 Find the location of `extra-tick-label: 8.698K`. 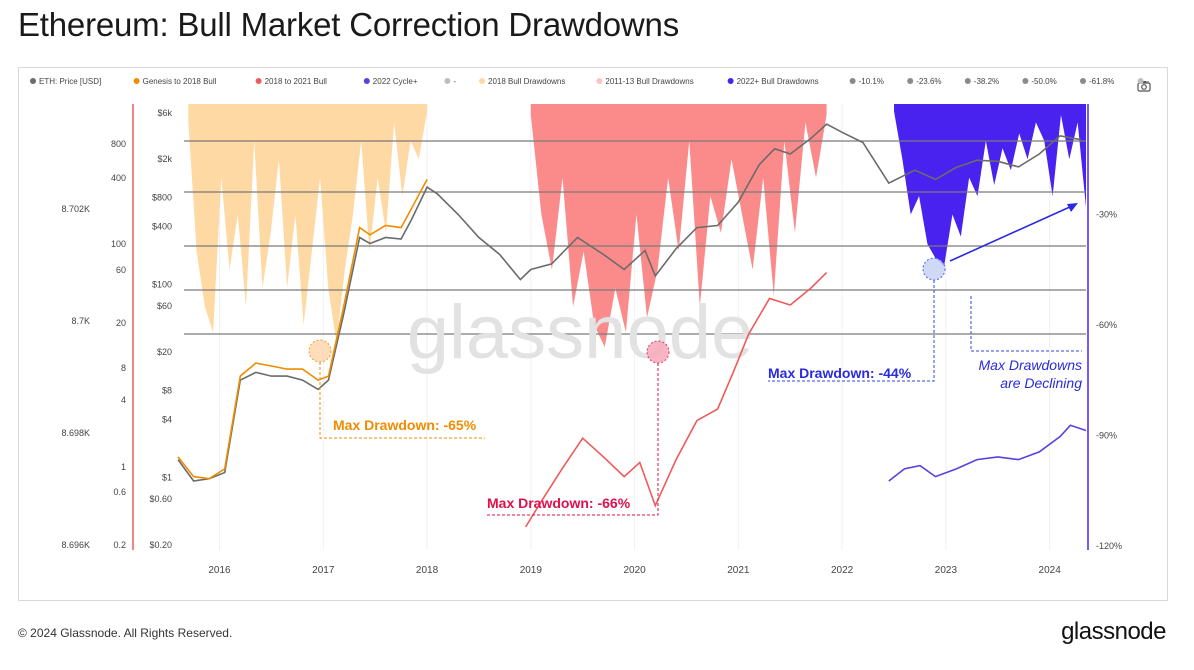

extra-tick-label: 8.698K is located at coordinates (75, 433).